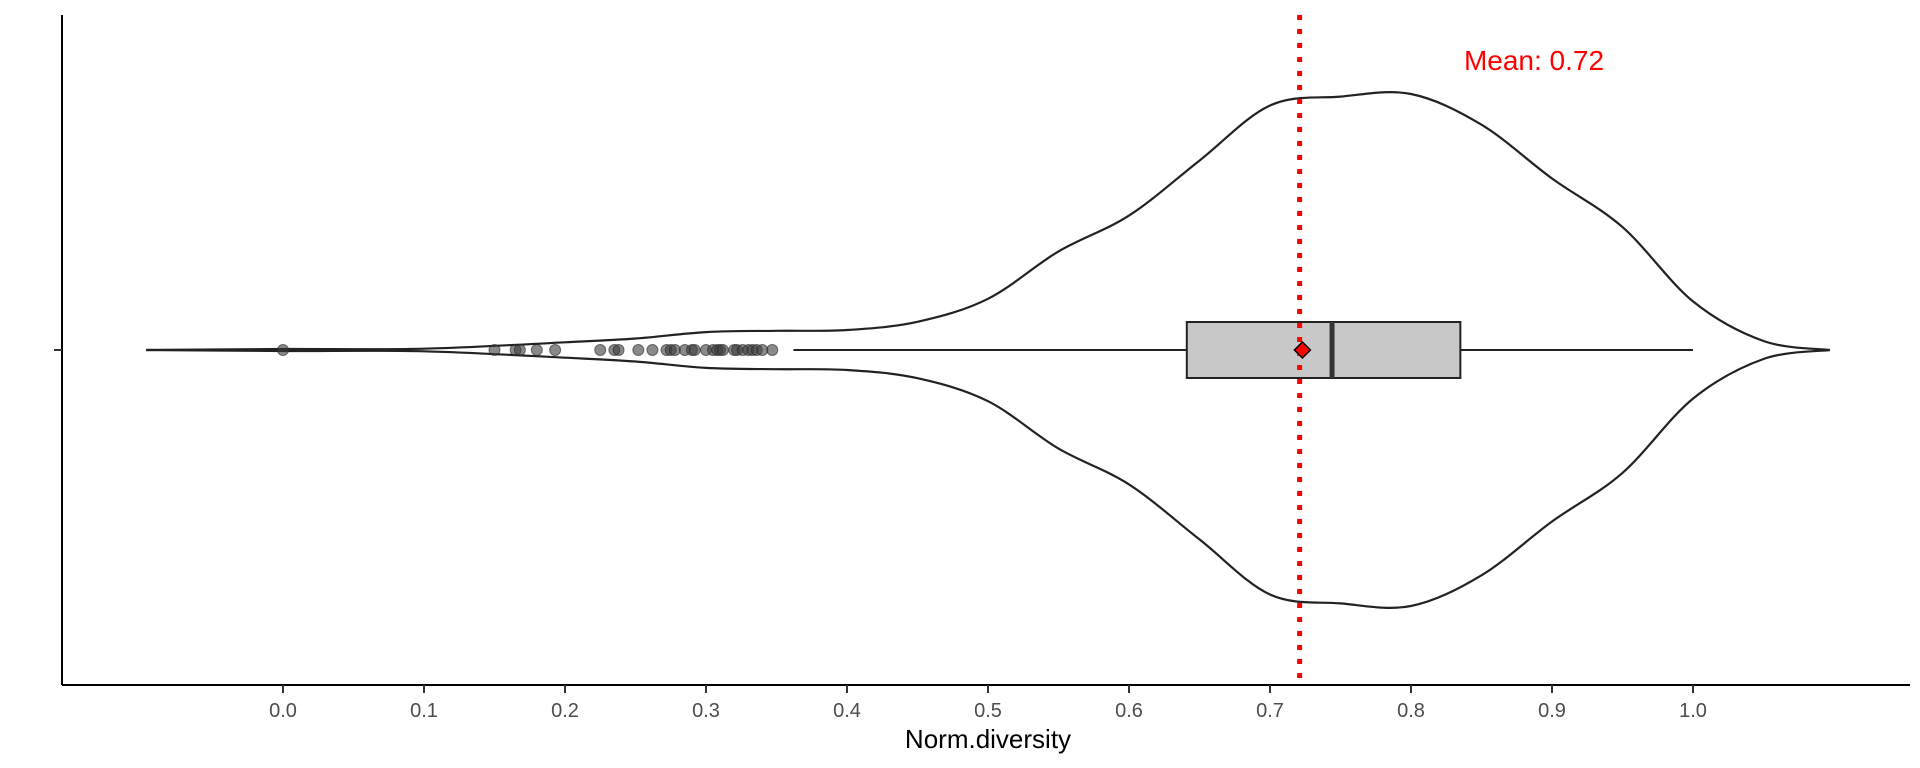 This screenshot has width=1920, height=768. Describe the element at coordinates (1411, 711) in the screenshot. I see `x-tick-label: 0.8` at that location.